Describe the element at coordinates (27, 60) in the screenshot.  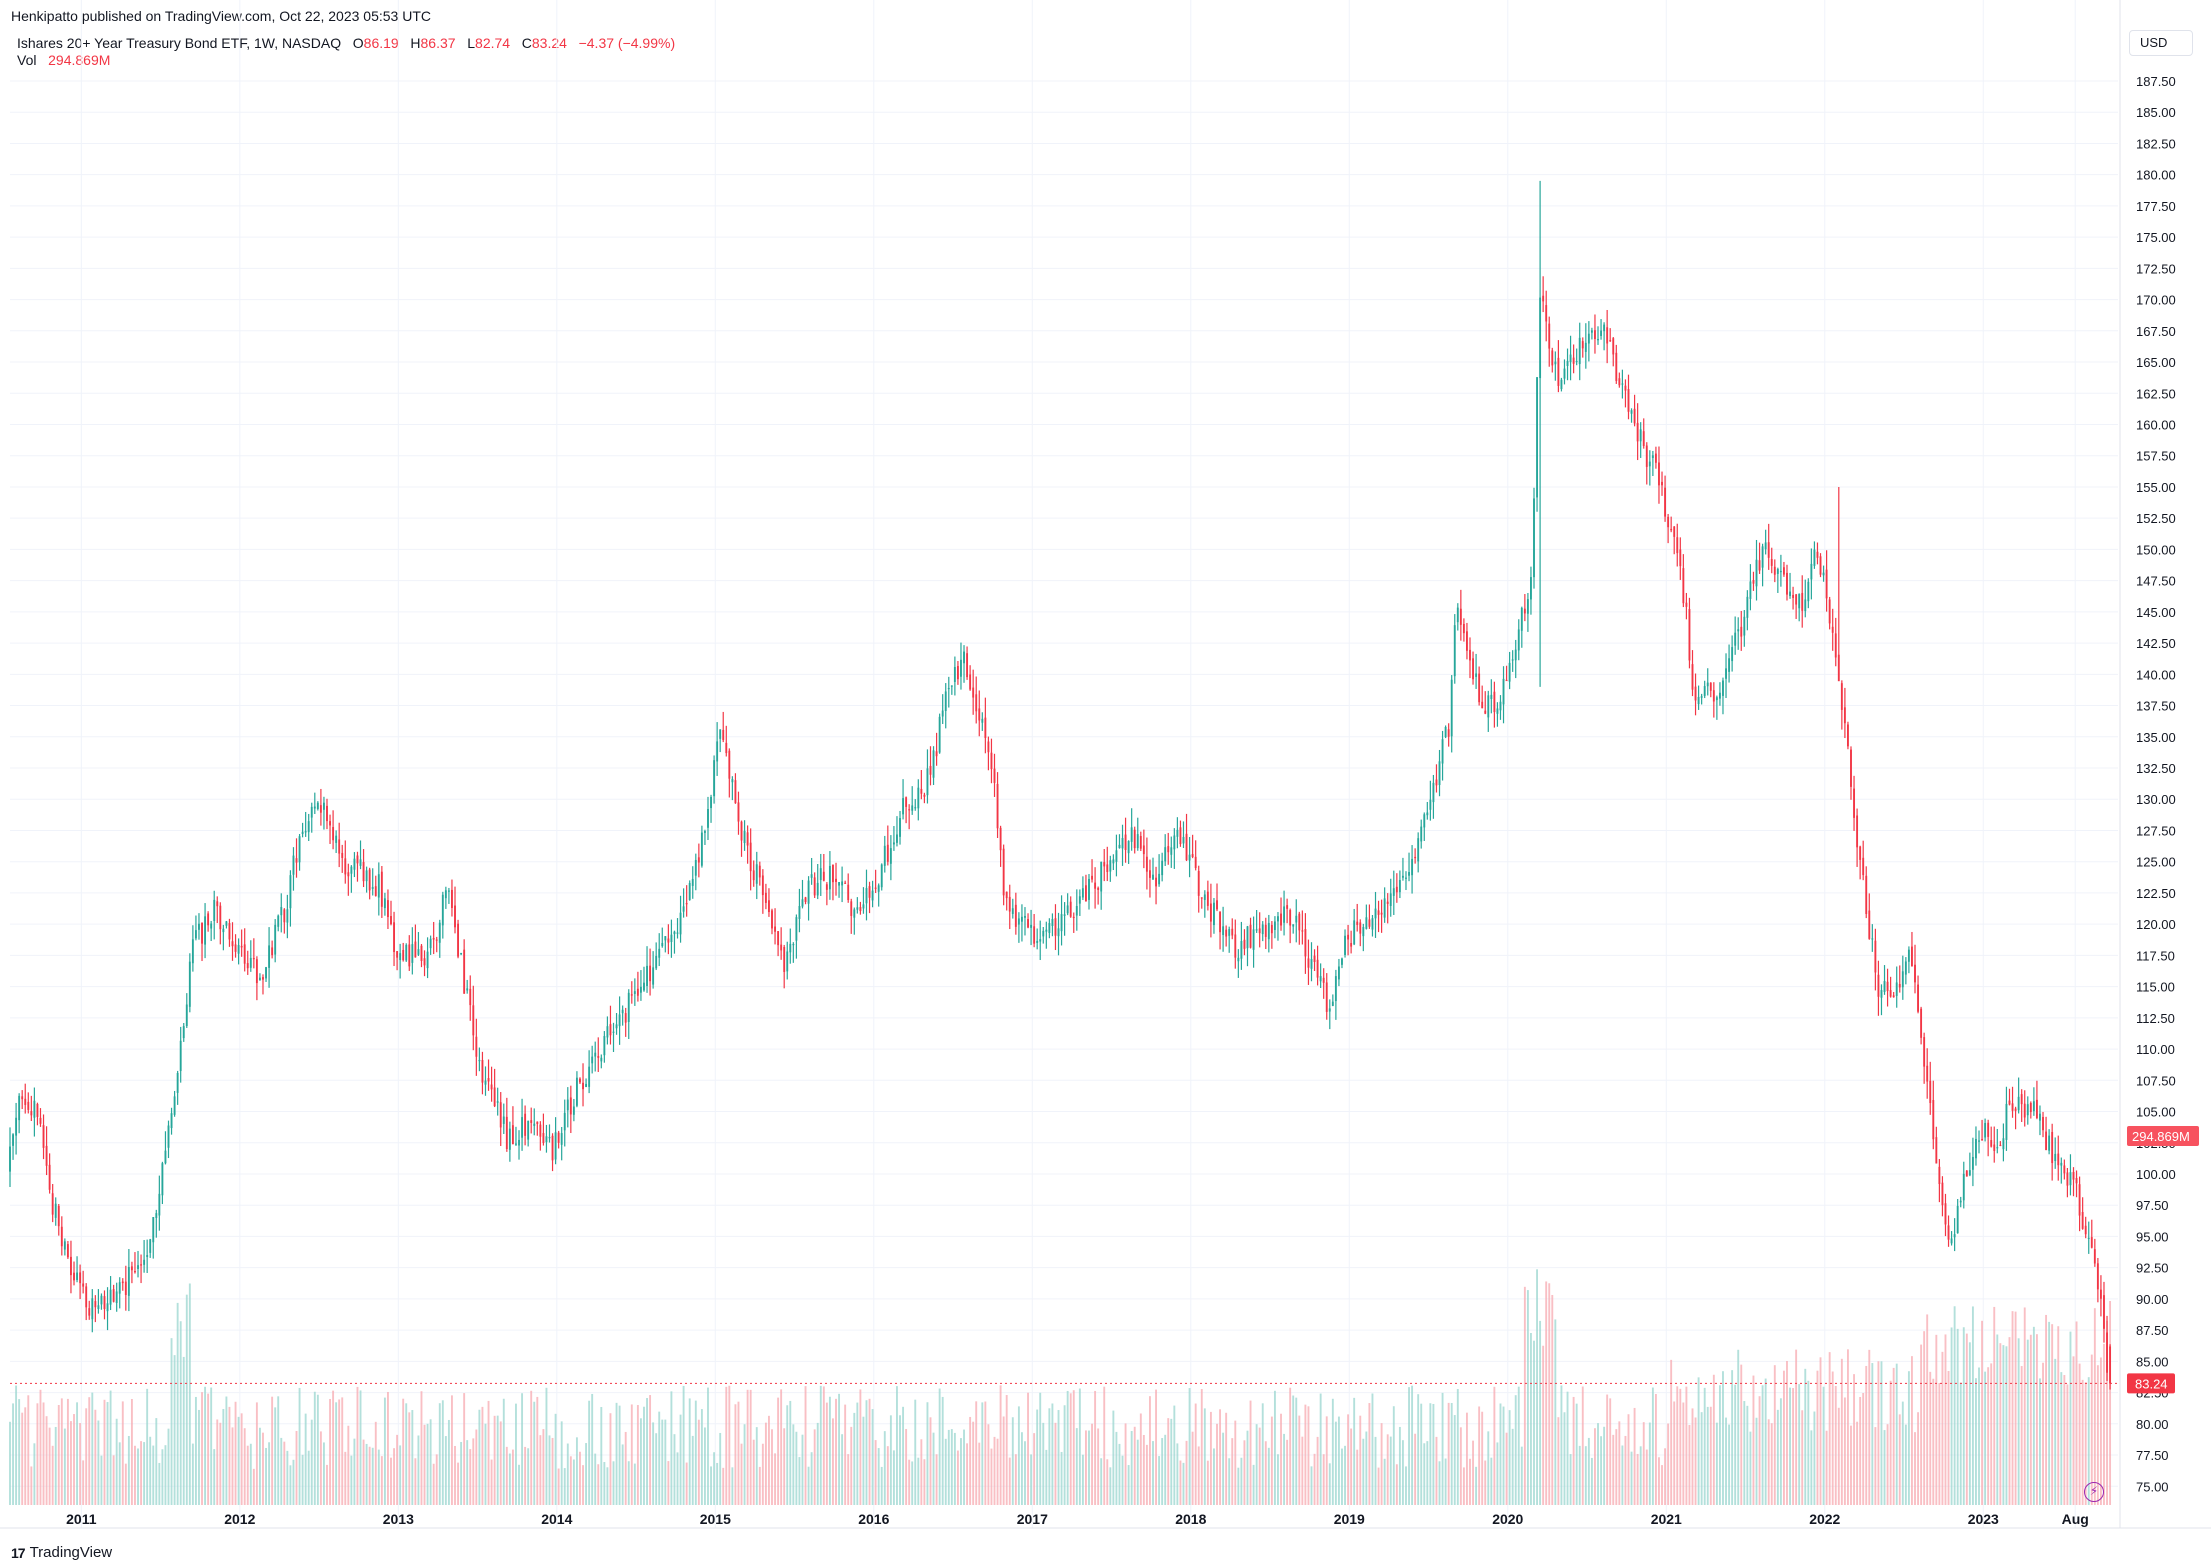
I see `volume-label: Vol` at that location.